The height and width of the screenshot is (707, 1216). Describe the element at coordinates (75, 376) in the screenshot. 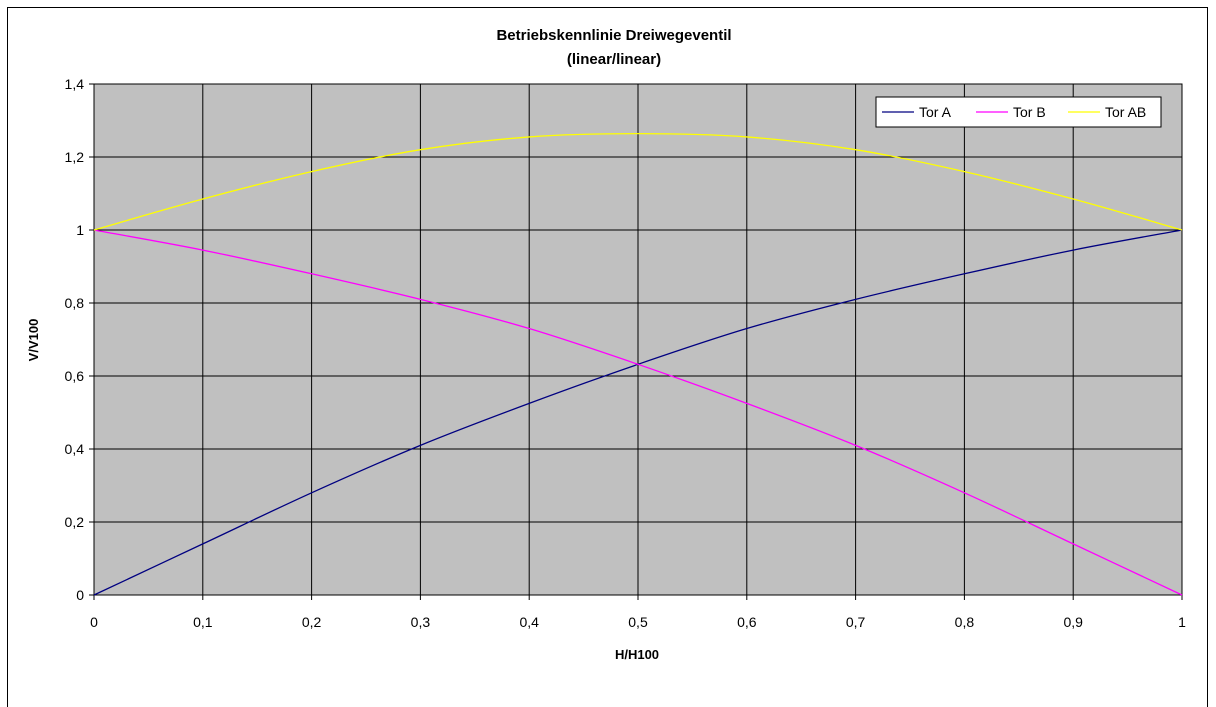

I see `y-tick-label: 0,6` at that location.